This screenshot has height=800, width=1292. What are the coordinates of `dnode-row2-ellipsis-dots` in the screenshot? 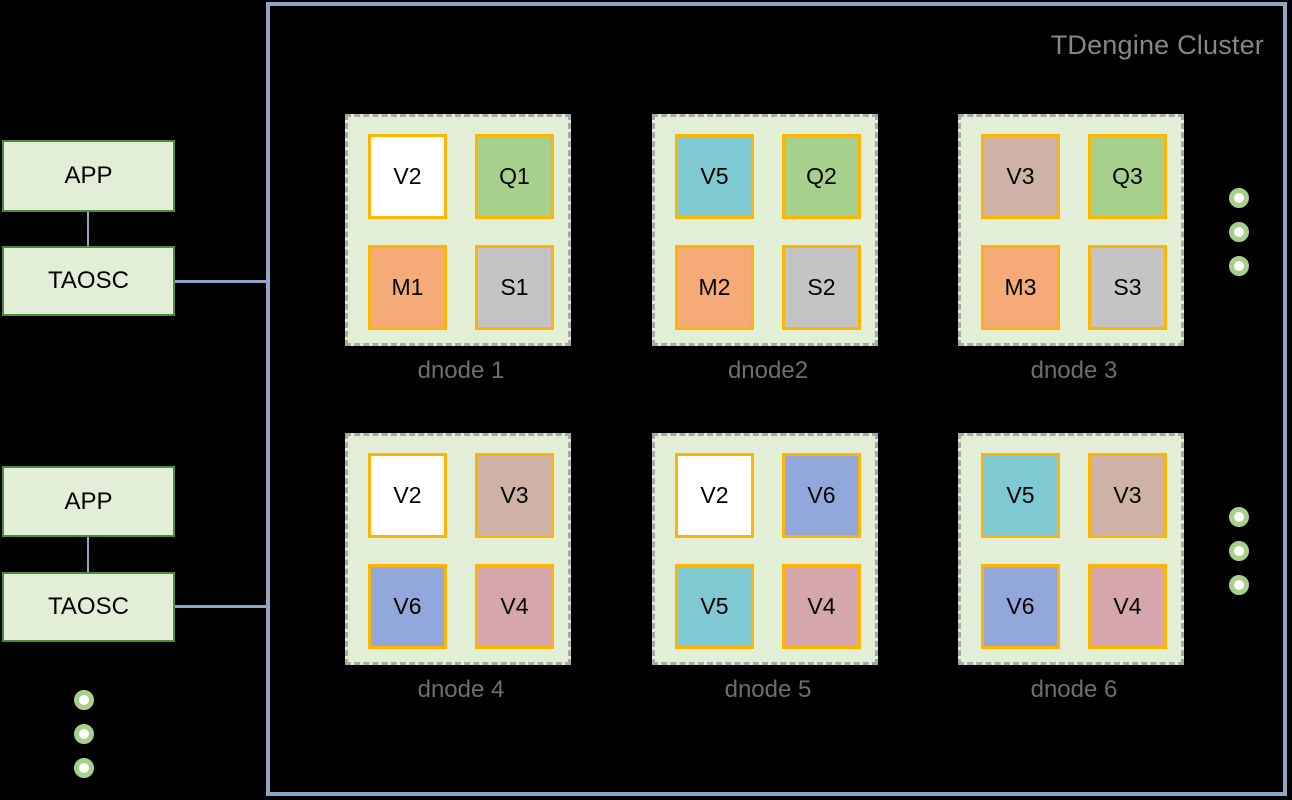 It's located at (1239, 551).